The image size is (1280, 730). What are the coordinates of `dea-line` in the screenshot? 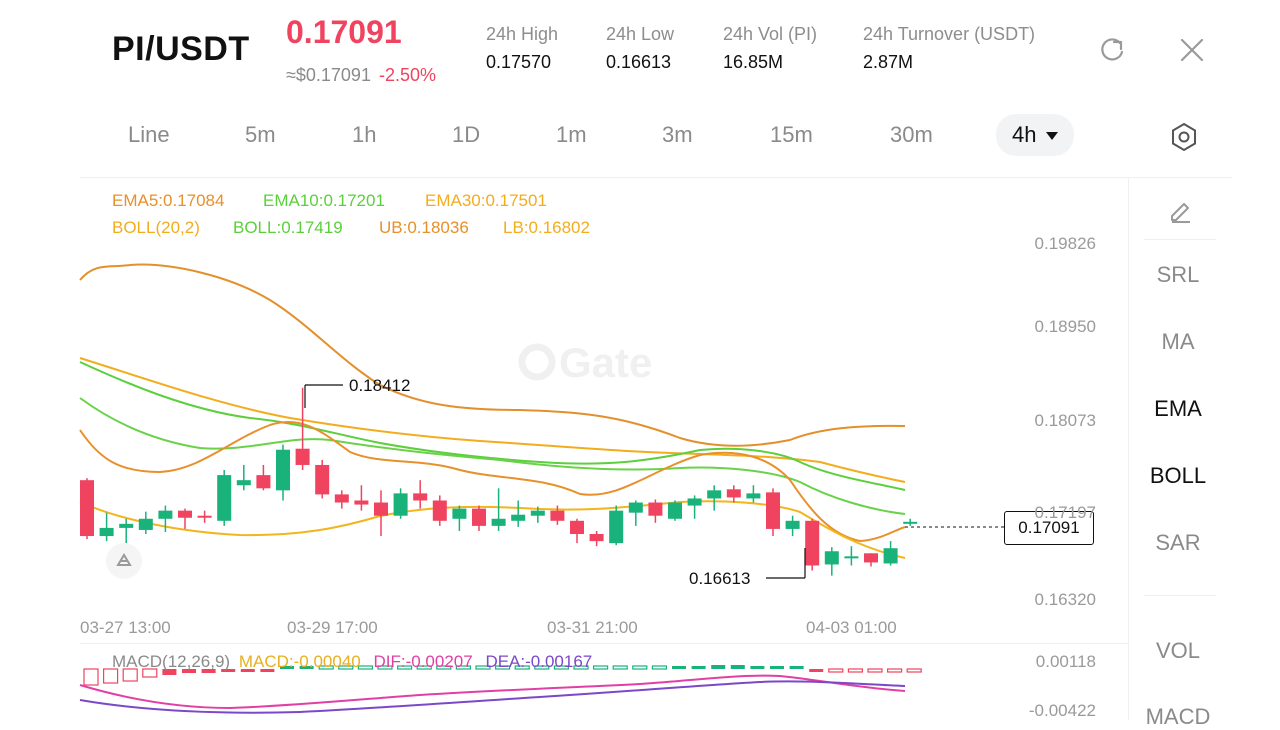 It's located at (492, 697).